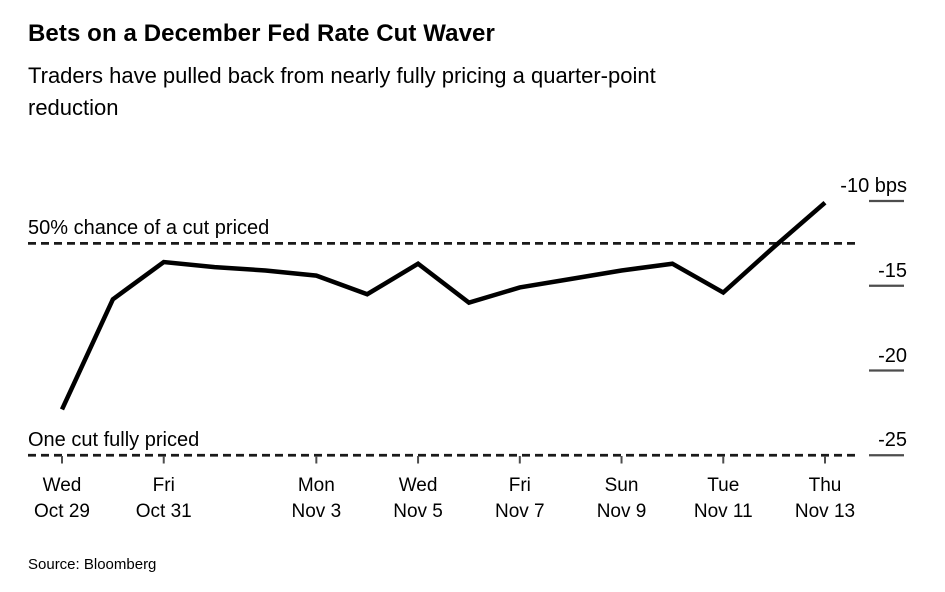 This screenshot has height=592, width=945. What do you see at coordinates (92, 564) in the screenshot?
I see `source-note: Source: Bloomberg` at bounding box center [92, 564].